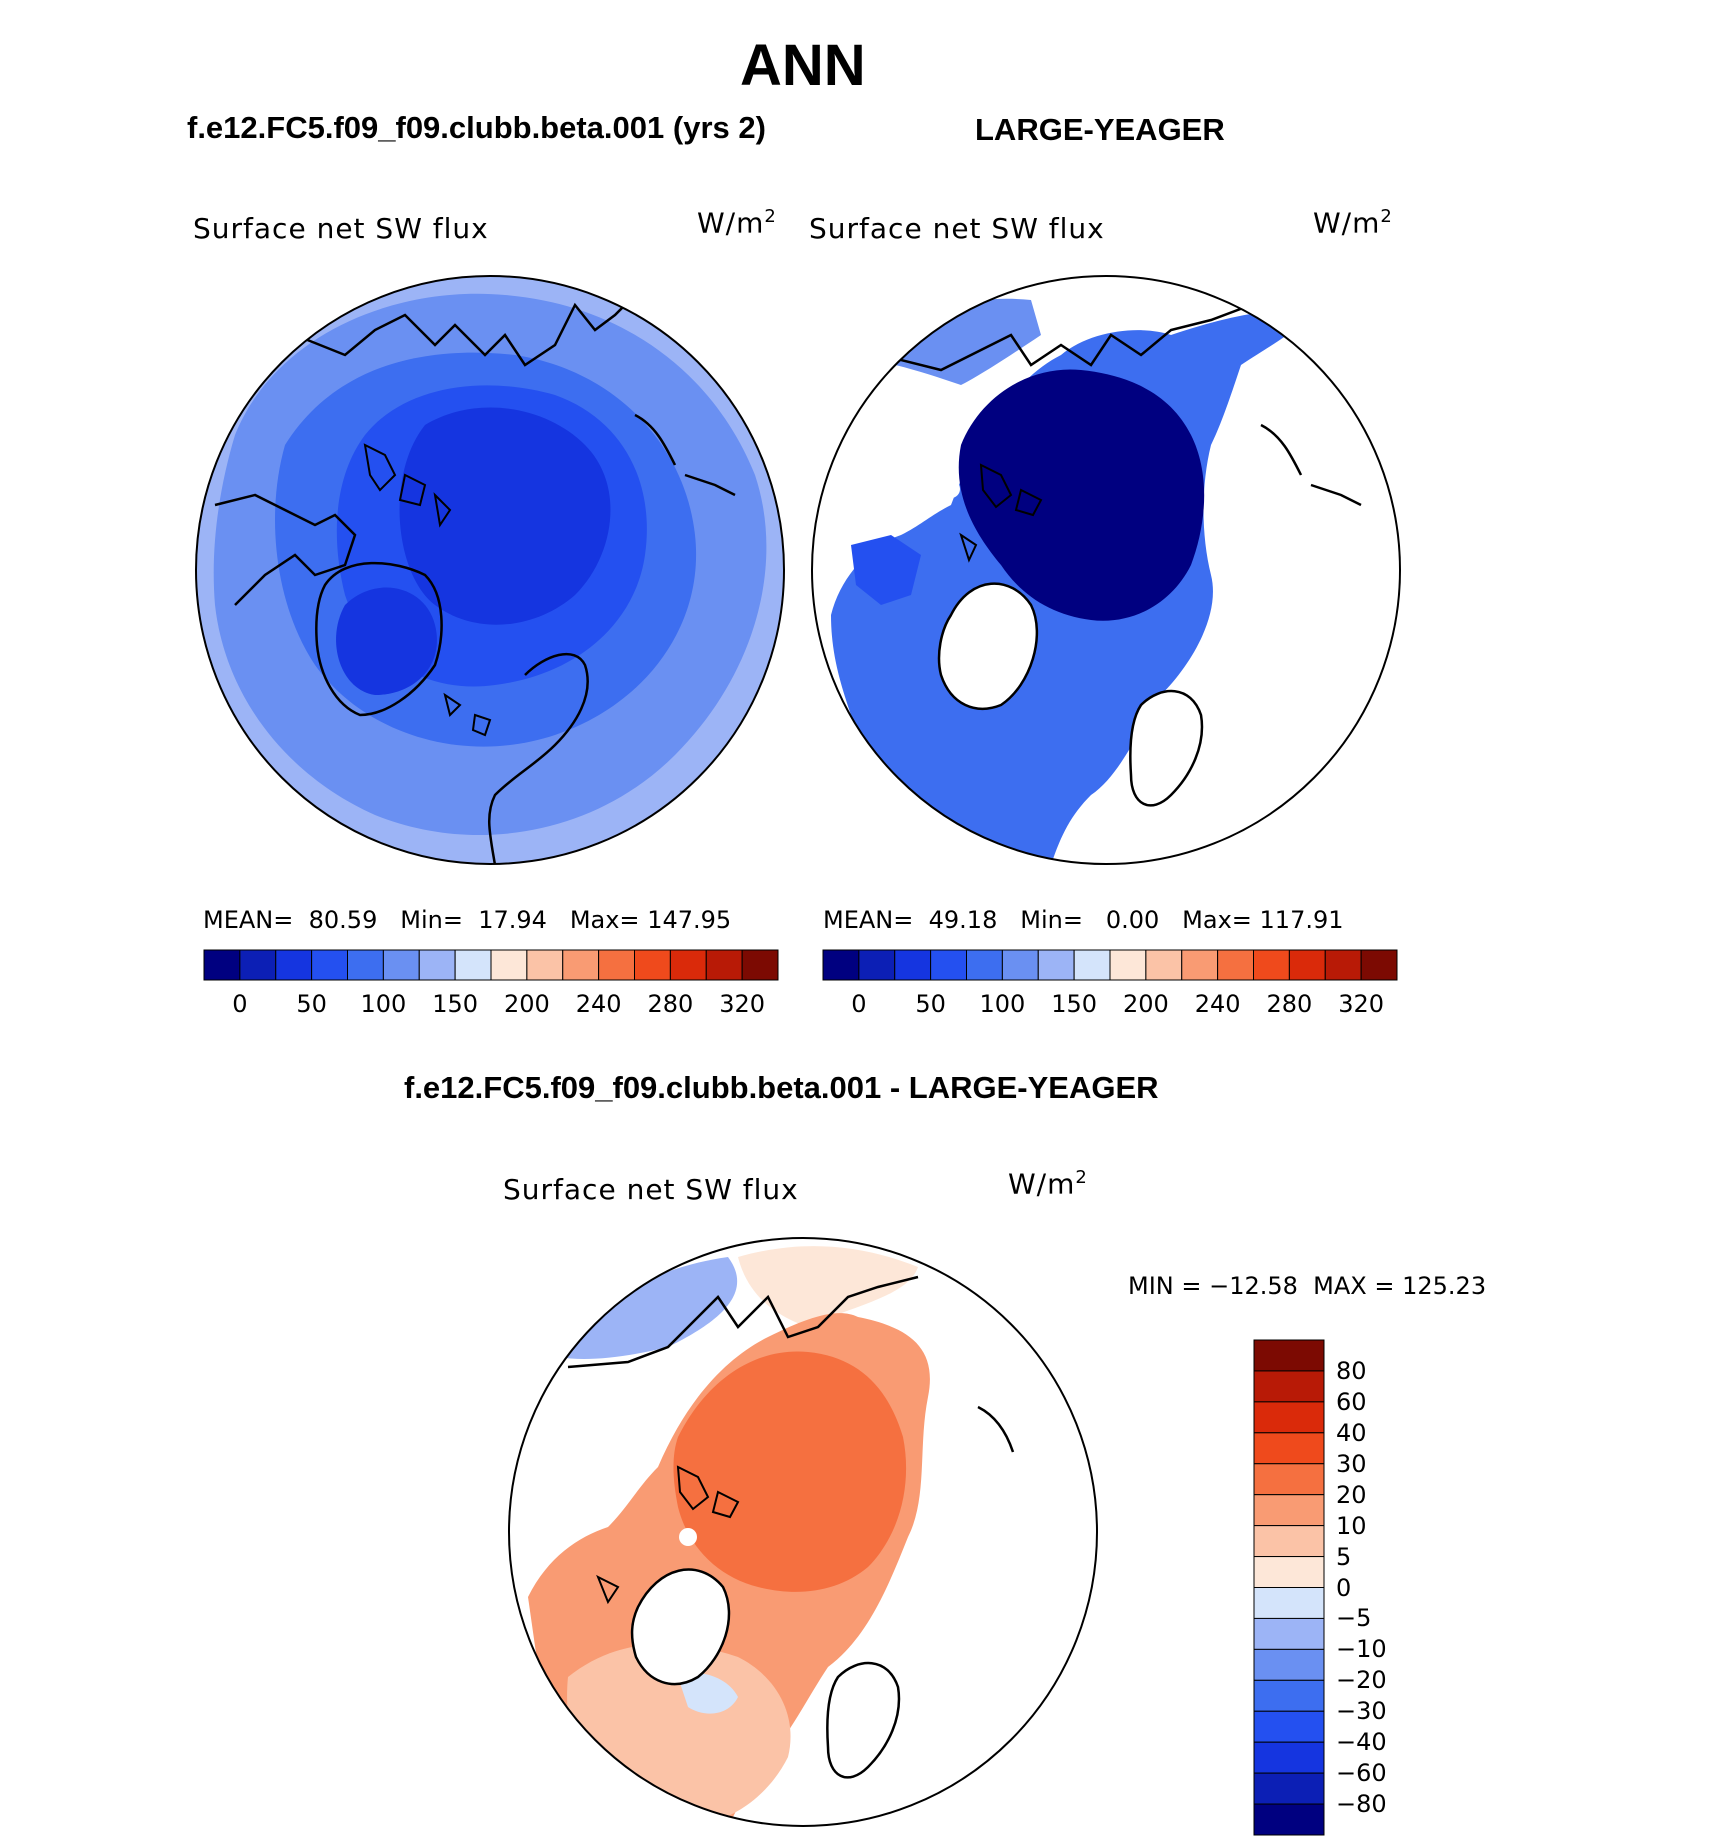 This screenshot has width=1710, height=1840. What do you see at coordinates (1354, 1618) in the screenshot?
I see `diff-colorbar-tick: −5` at bounding box center [1354, 1618].